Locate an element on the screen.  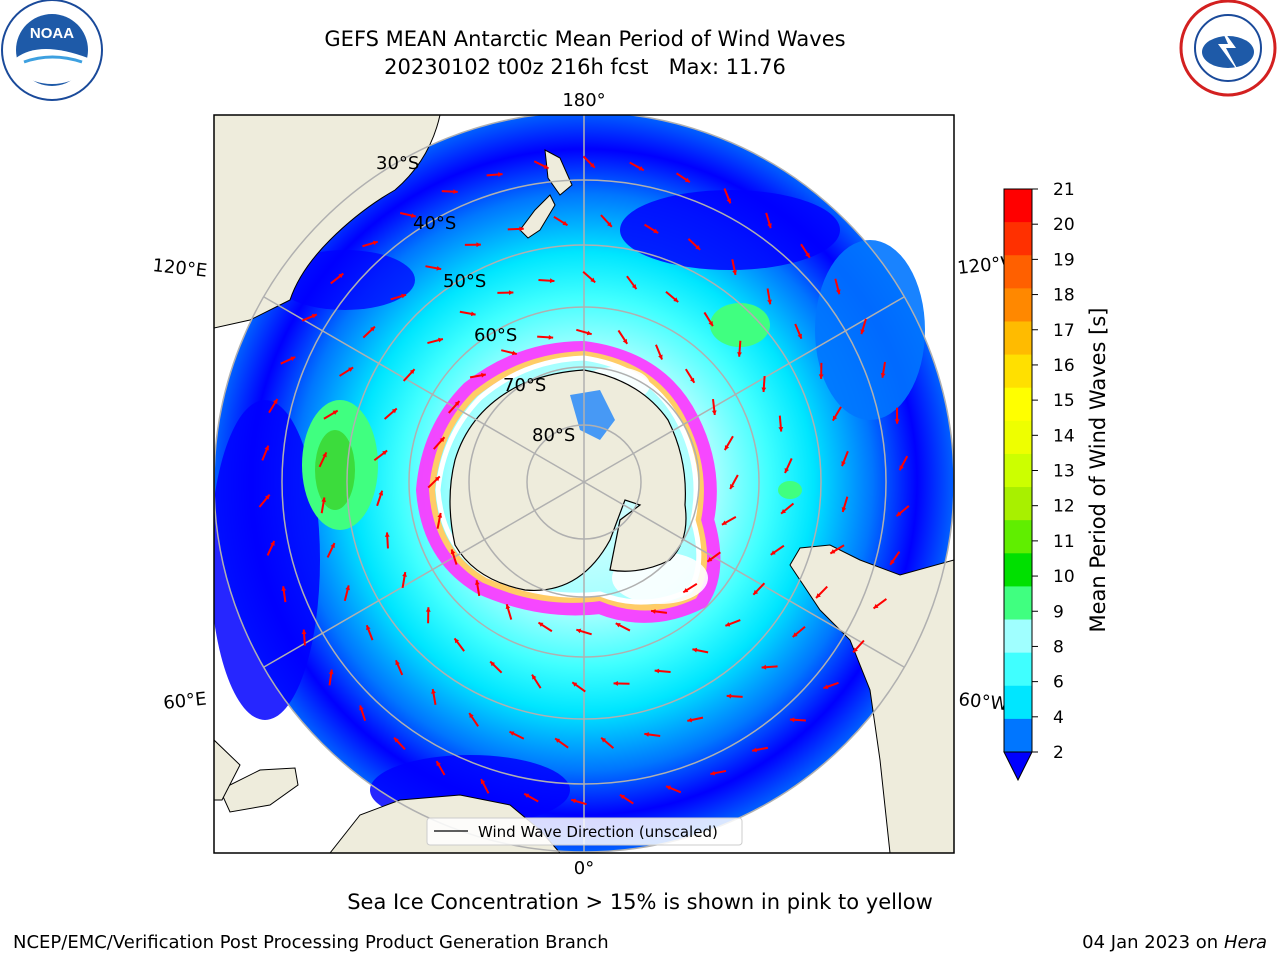
colorbar-tick-label: 10 is located at coordinates (1064, 577).